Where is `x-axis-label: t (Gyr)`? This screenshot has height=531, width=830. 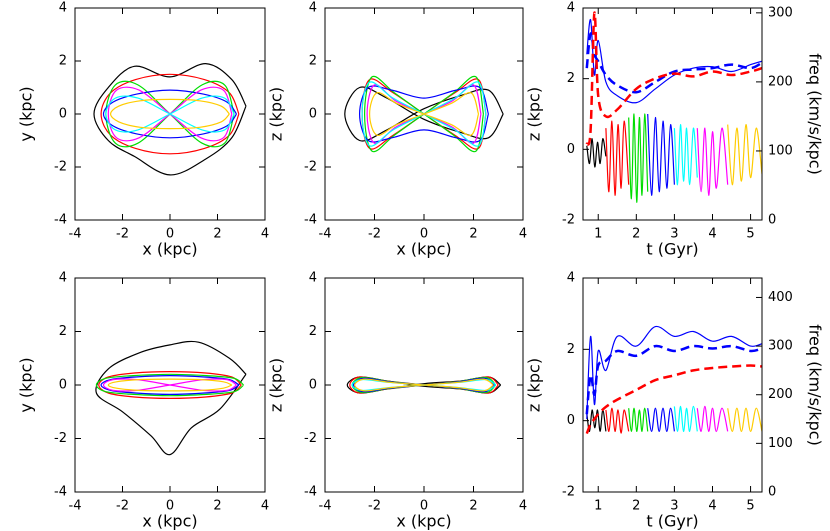 x-axis-label: t (Gyr) is located at coordinates (672, 521).